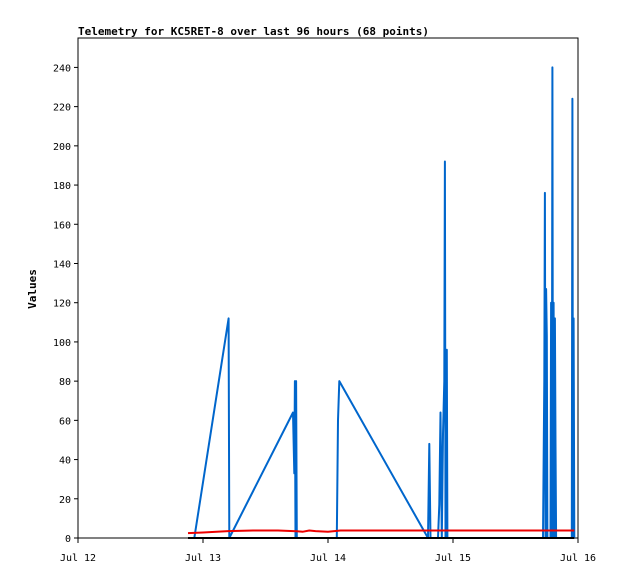 The image size is (618, 579). I want to click on y-tick-label: 240, so click(62, 68).